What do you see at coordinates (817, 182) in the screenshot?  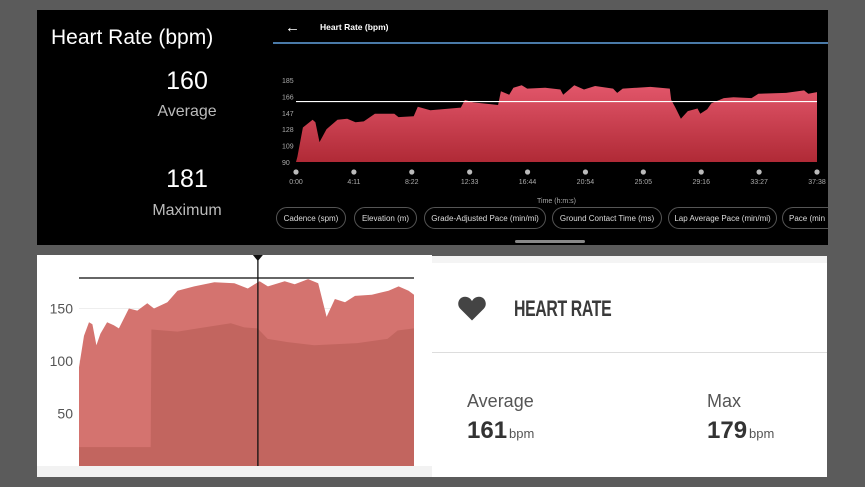 I see `x-tick-label: 37:38` at bounding box center [817, 182].